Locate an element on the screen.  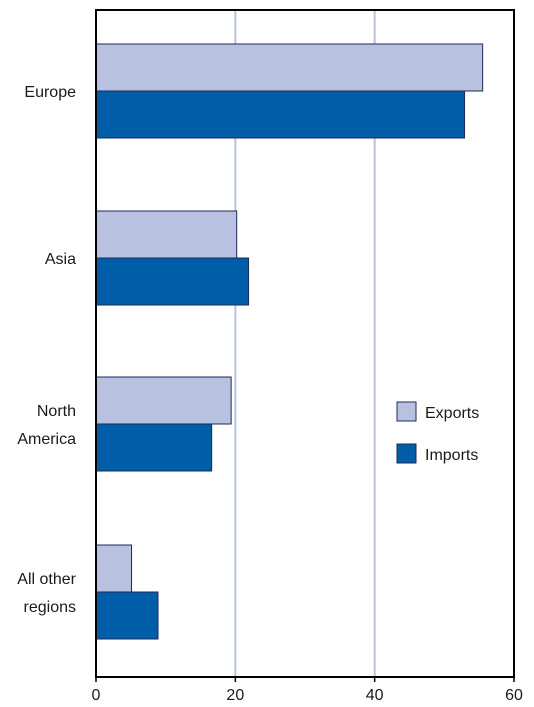
category-labels: Europe Asia North America All other regions is located at coordinates (46, 350).